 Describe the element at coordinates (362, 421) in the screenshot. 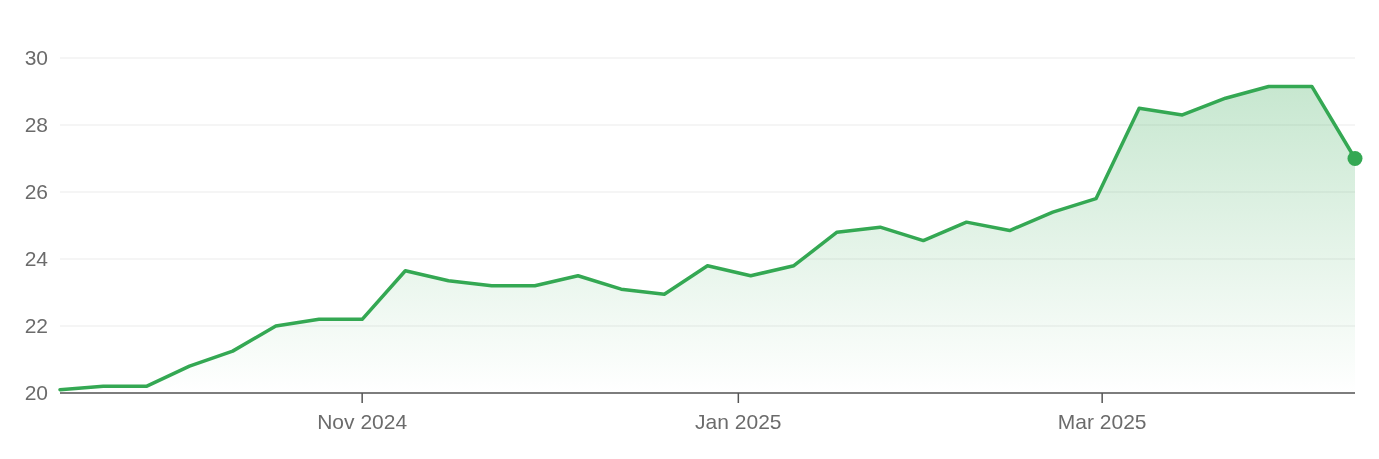

I see `x-tick-label: Nov 2024` at that location.